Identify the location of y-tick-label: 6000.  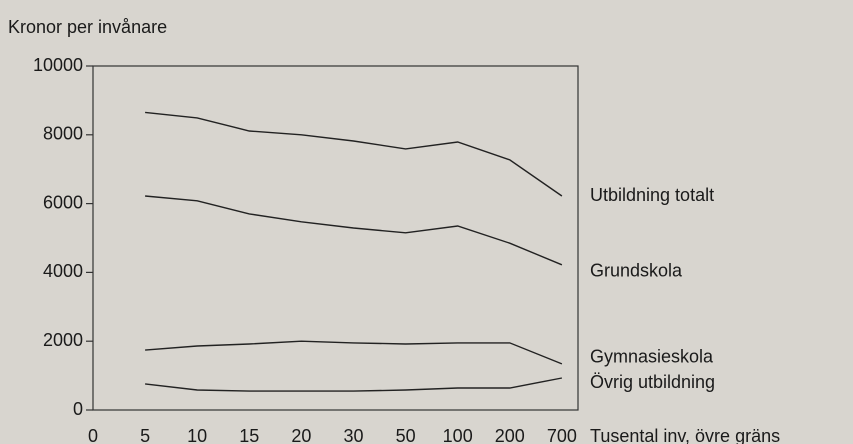
(63, 202).